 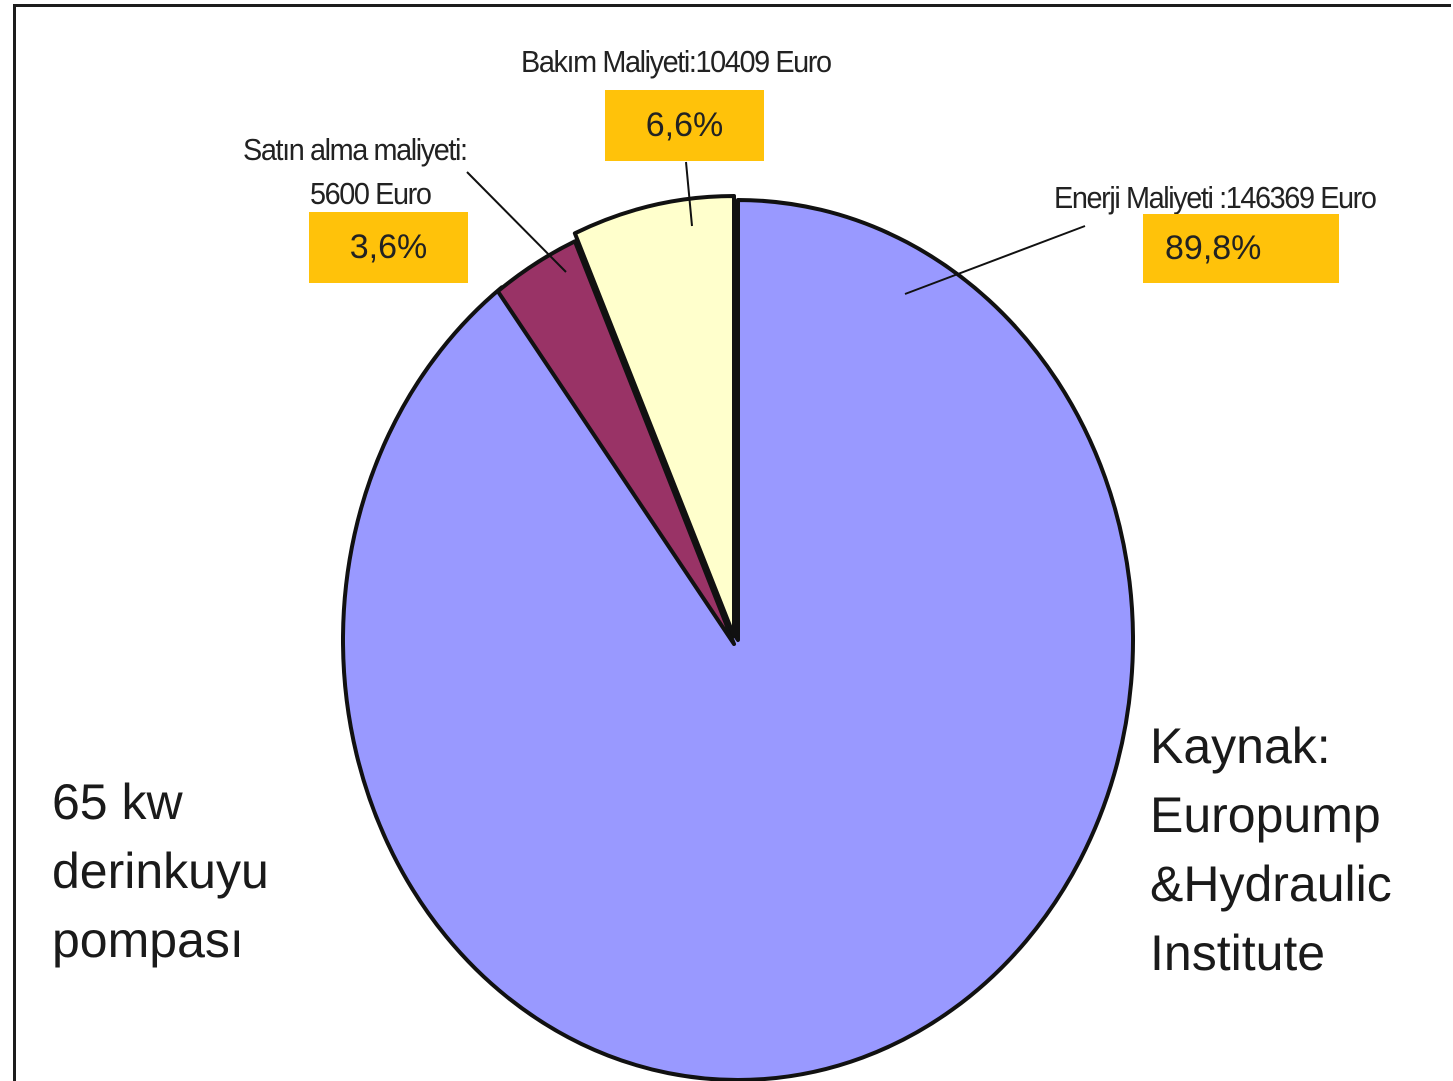 What do you see at coordinates (1265, 815) in the screenshot?
I see `source-note-line2: Europump` at bounding box center [1265, 815].